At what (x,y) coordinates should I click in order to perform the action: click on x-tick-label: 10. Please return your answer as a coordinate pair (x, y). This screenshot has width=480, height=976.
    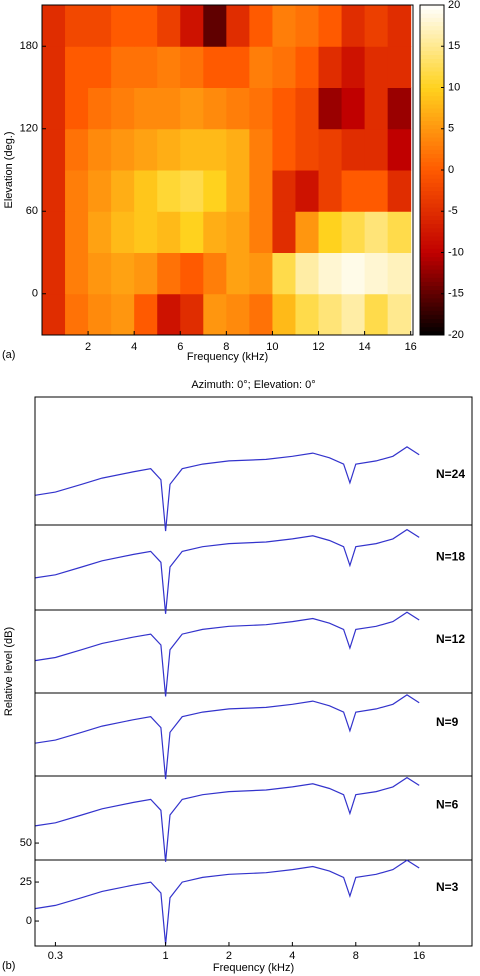
    Looking at the image, I should click on (272, 347).